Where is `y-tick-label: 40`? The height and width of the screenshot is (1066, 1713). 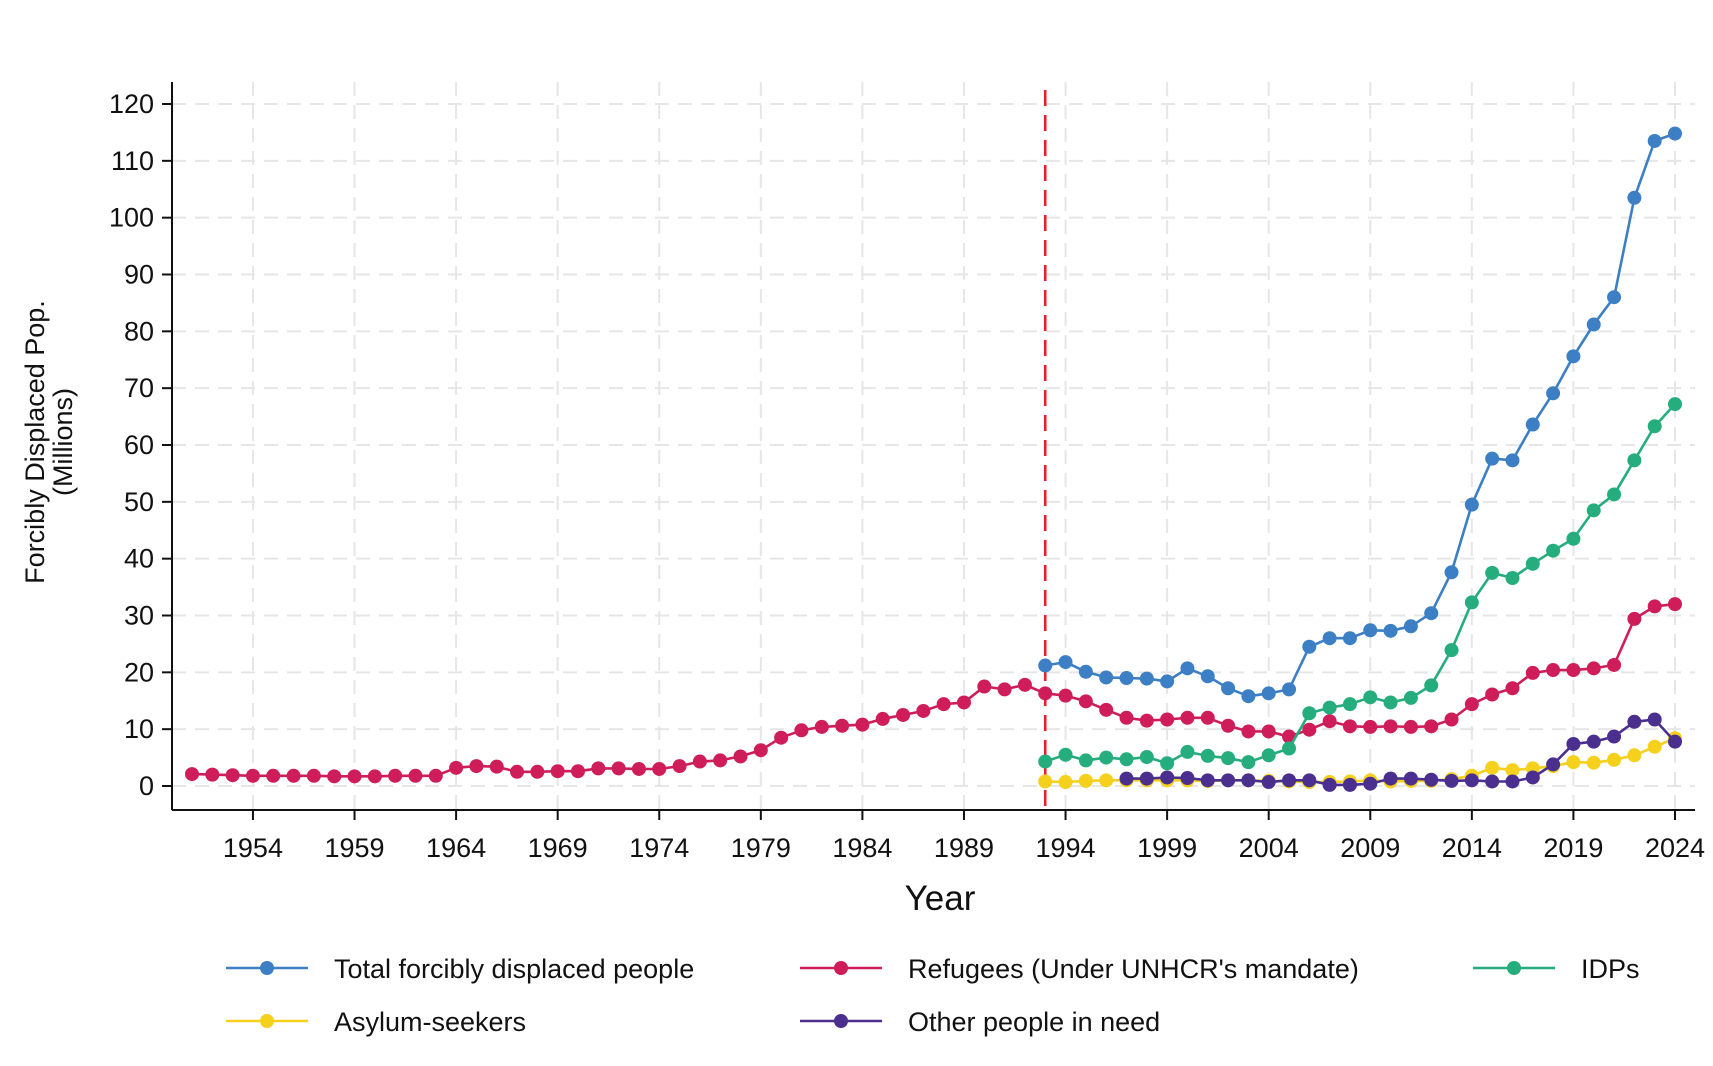
y-tick-label: 40 is located at coordinates (139, 559).